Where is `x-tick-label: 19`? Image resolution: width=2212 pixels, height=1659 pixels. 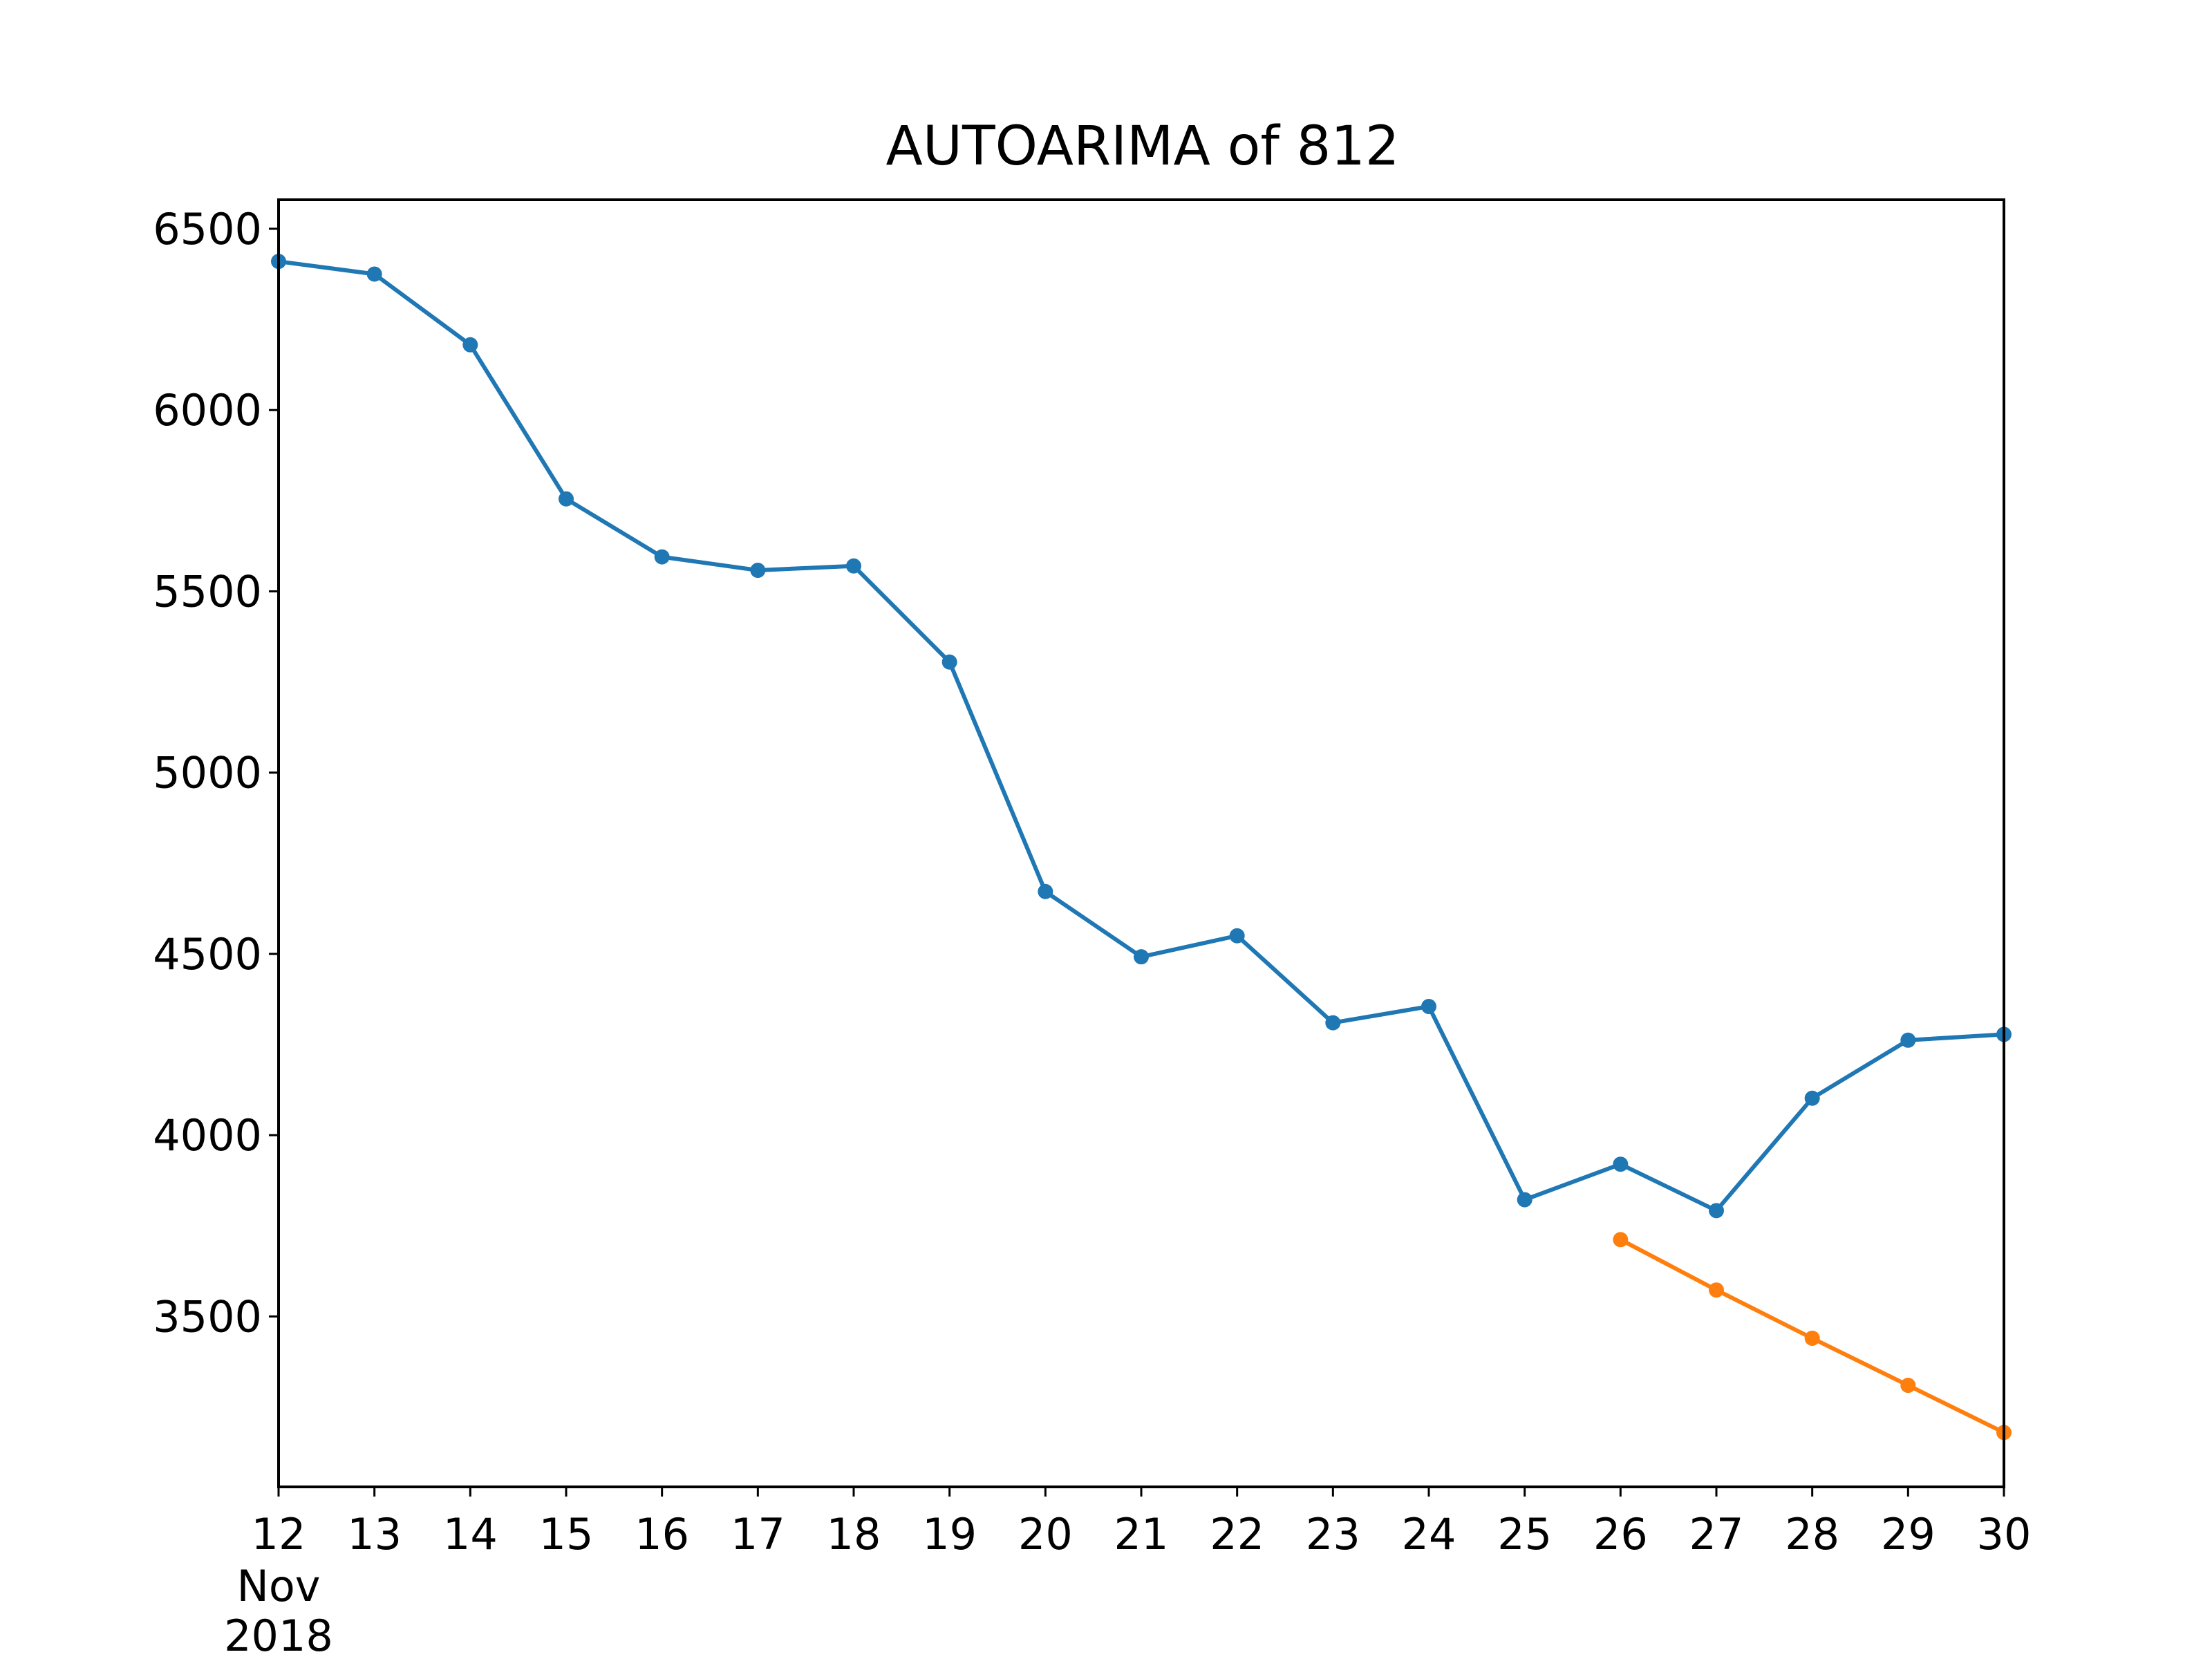
x-tick-label: 19 is located at coordinates (950, 1534).